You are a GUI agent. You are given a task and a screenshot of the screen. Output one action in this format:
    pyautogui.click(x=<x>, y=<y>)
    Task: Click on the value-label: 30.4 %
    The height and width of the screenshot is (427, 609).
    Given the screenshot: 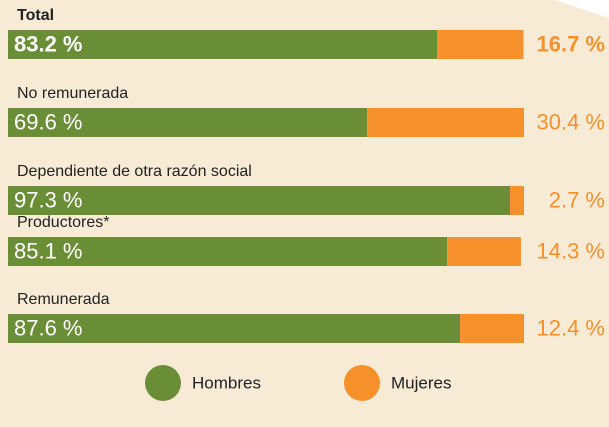 What is the action you would take?
    pyautogui.click(x=571, y=121)
    